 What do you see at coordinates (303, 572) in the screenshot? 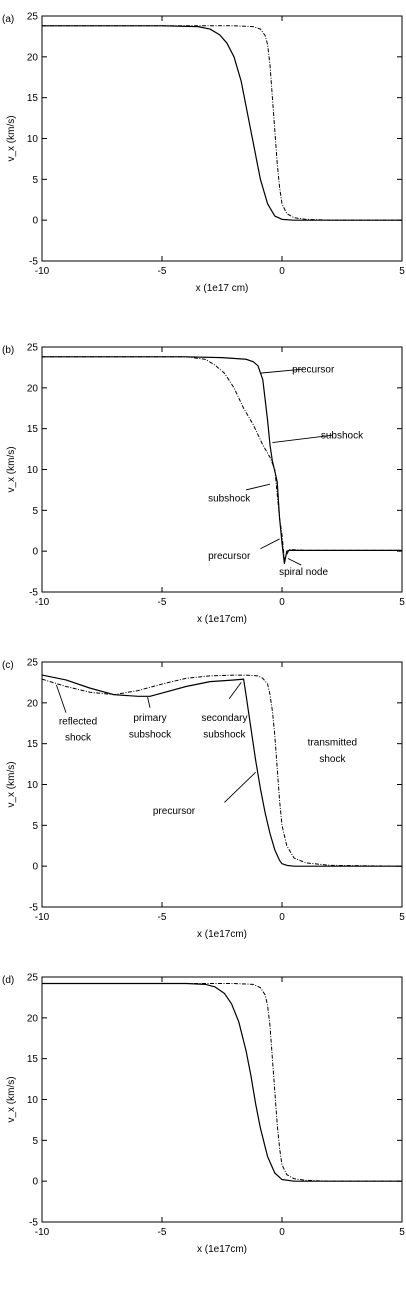
I see `annotation-label: spiral node` at bounding box center [303, 572].